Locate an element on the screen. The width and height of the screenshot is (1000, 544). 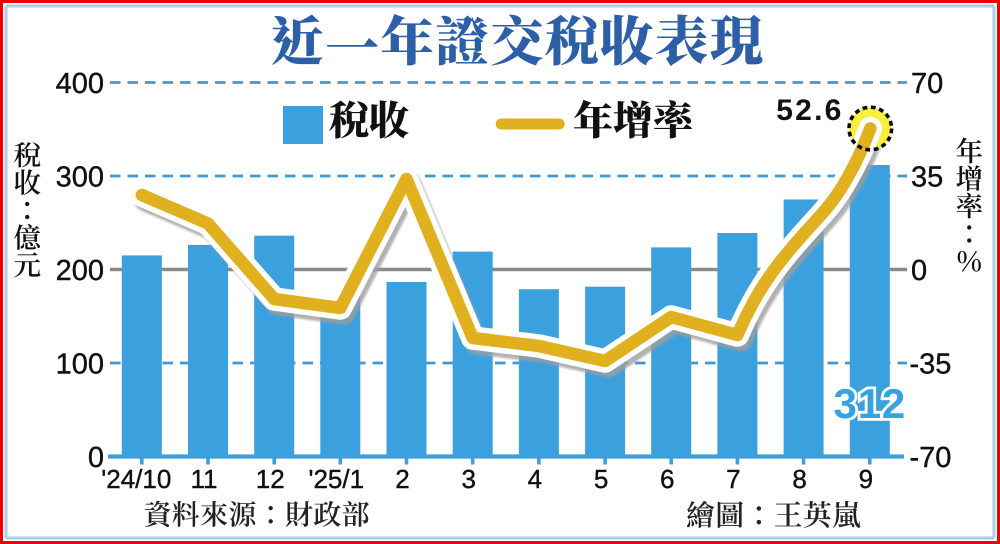
svg-text: -35 is located at coordinates (931, 364).